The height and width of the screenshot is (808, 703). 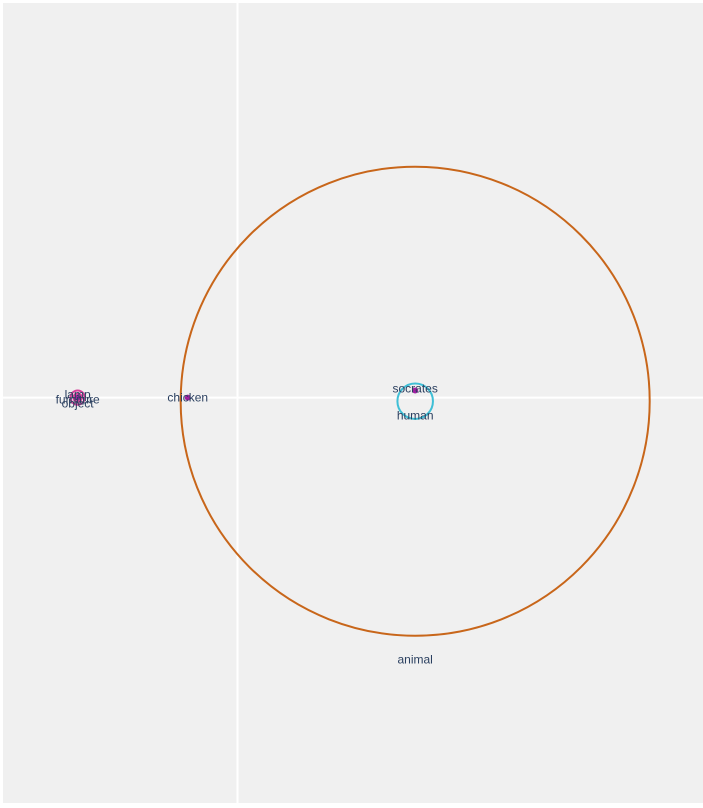 I want to click on point-layer, so click(x=246, y=394).